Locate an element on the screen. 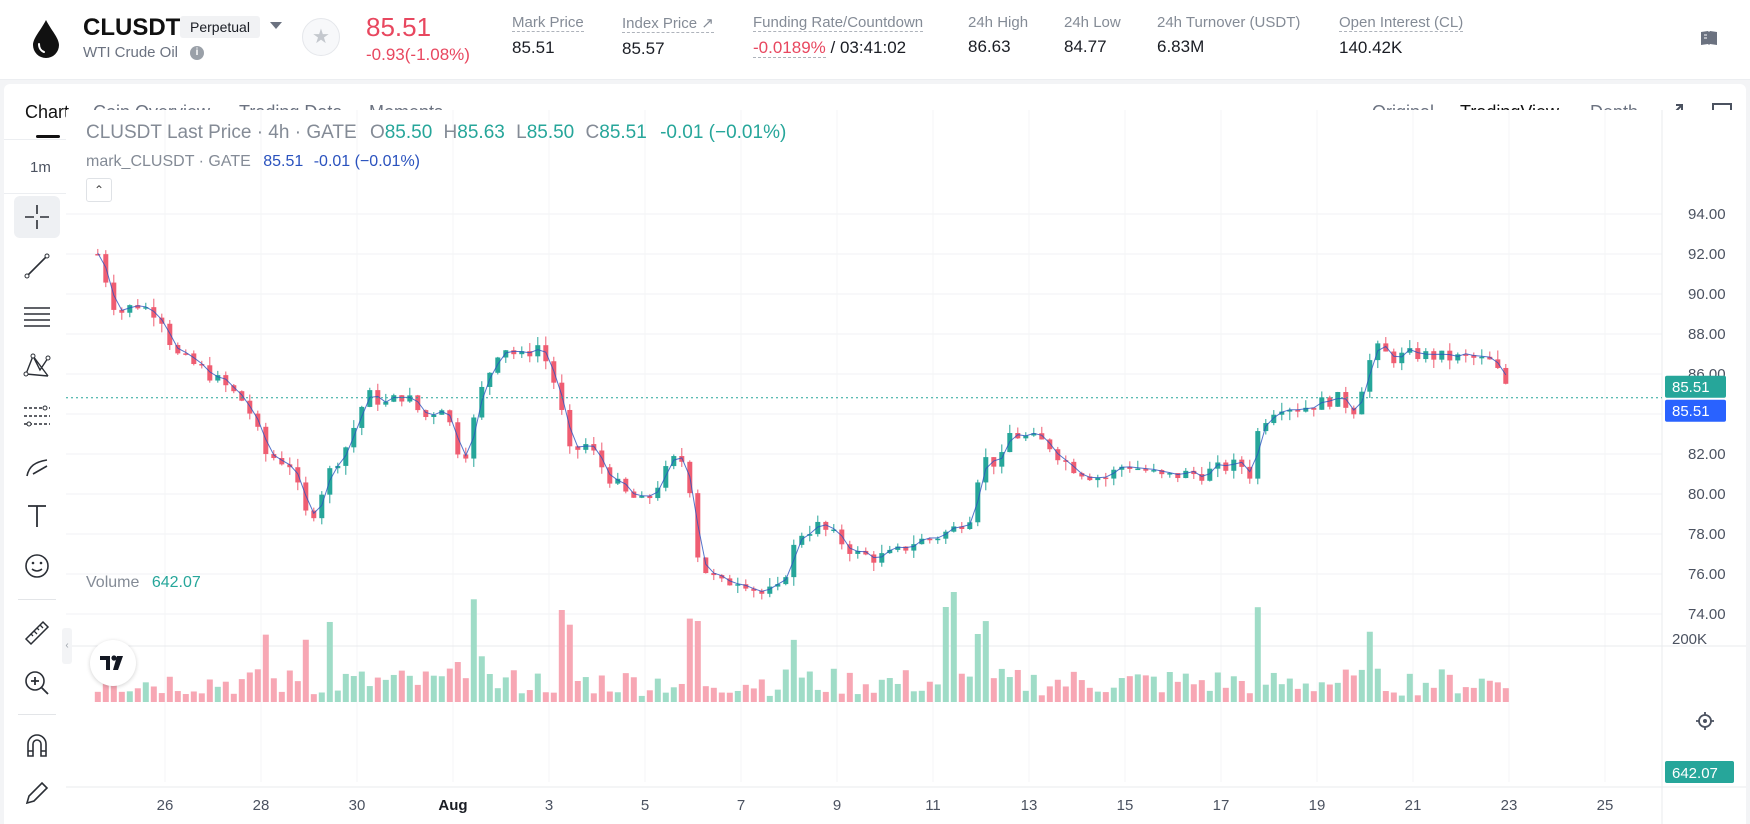 This screenshot has width=1750, height=824. symbol-name: CLUSDT is located at coordinates (132, 27).